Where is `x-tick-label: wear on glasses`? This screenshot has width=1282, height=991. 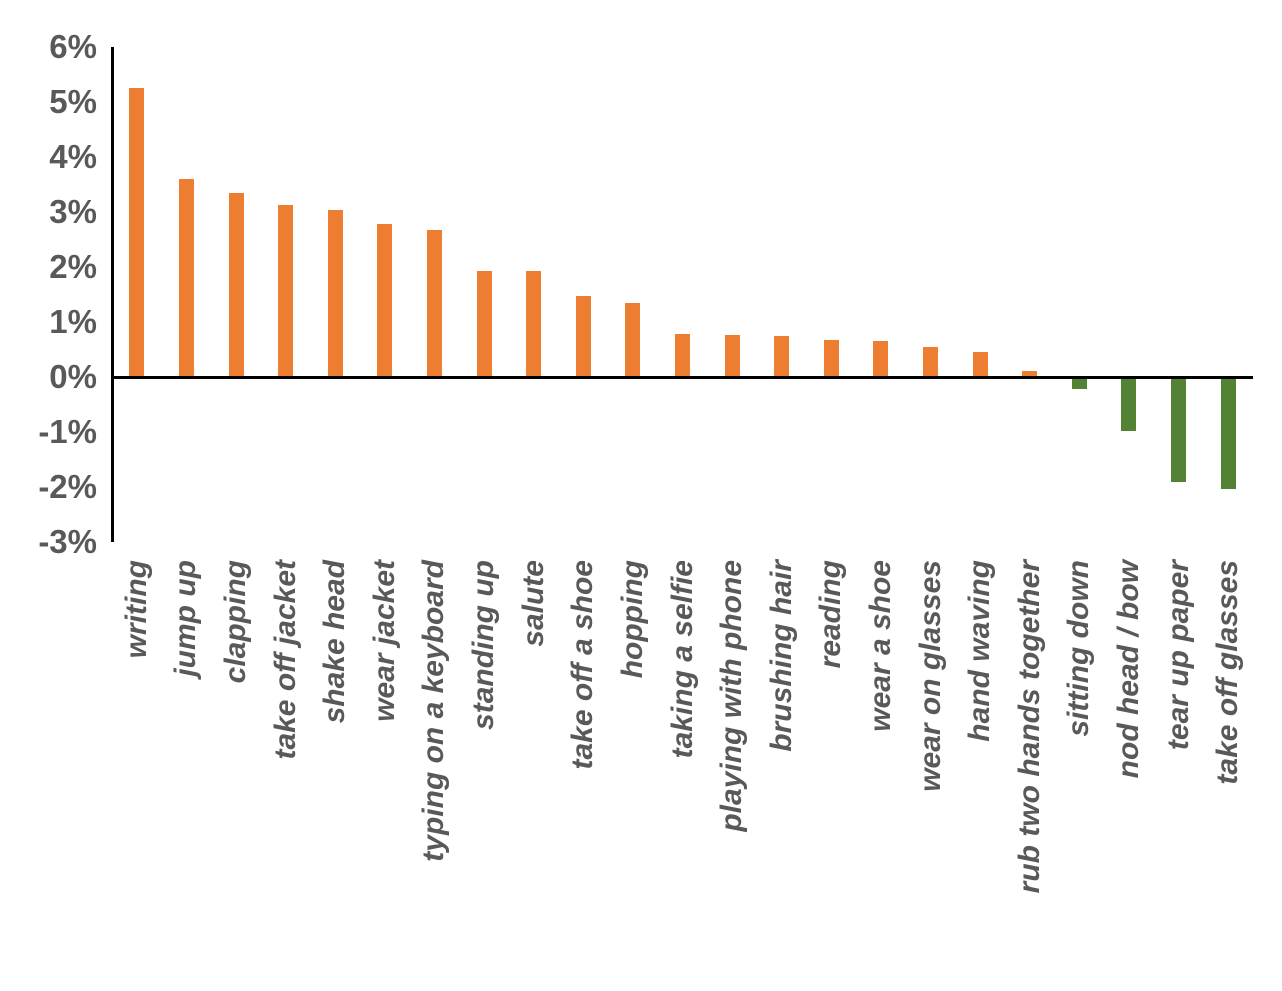
x-tick-label: wear on glasses is located at coordinates (930, 676).